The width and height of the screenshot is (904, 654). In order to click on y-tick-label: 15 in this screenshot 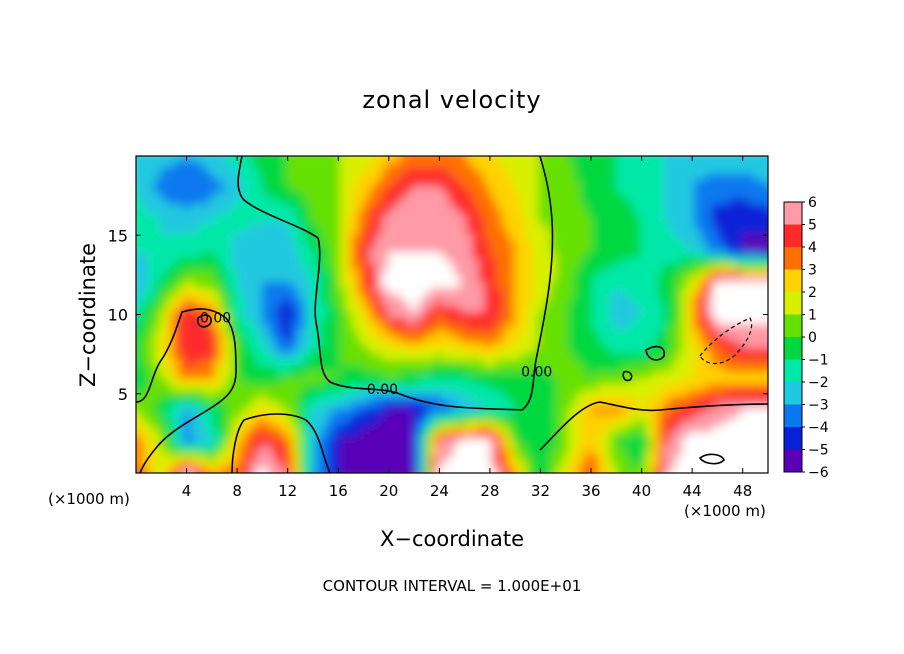, I will do `click(118, 235)`.